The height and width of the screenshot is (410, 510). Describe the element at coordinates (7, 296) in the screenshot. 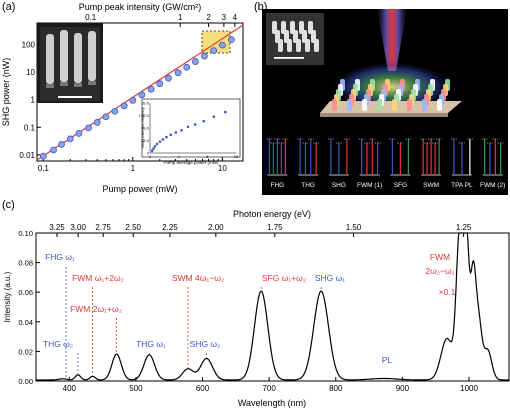

I see `panel-c-y-axis-label: Intensity (a.u.)` at that location.